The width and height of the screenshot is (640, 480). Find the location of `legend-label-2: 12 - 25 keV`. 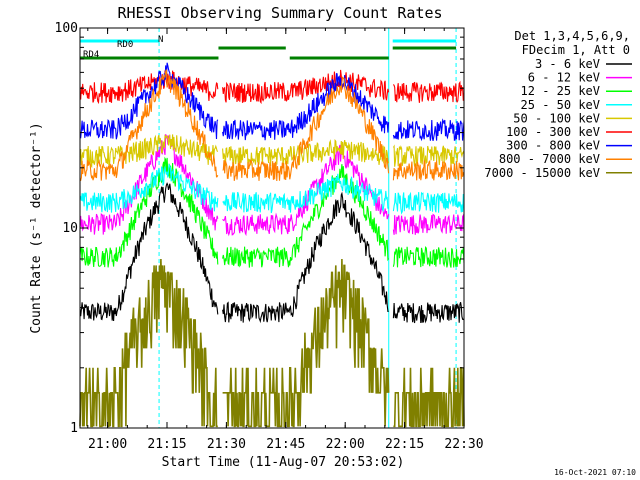

legend-label-2: 12 - 25 keV is located at coordinates (560, 91).